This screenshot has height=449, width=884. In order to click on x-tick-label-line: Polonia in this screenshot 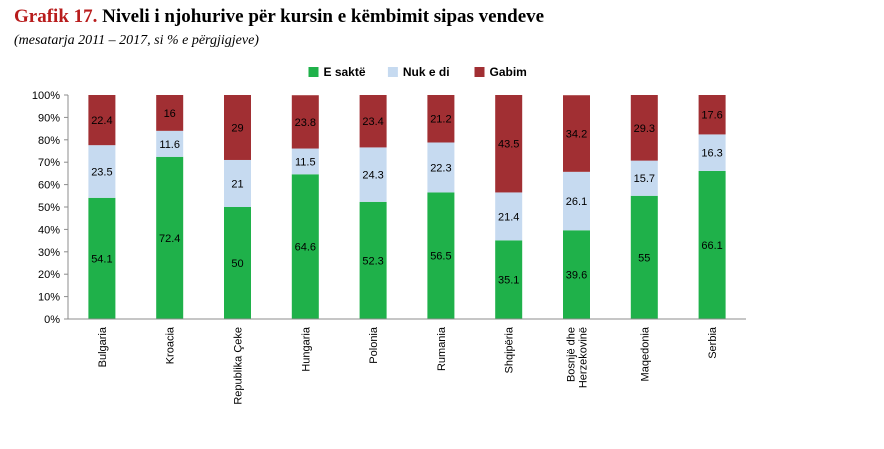, I will do `click(374, 345)`.